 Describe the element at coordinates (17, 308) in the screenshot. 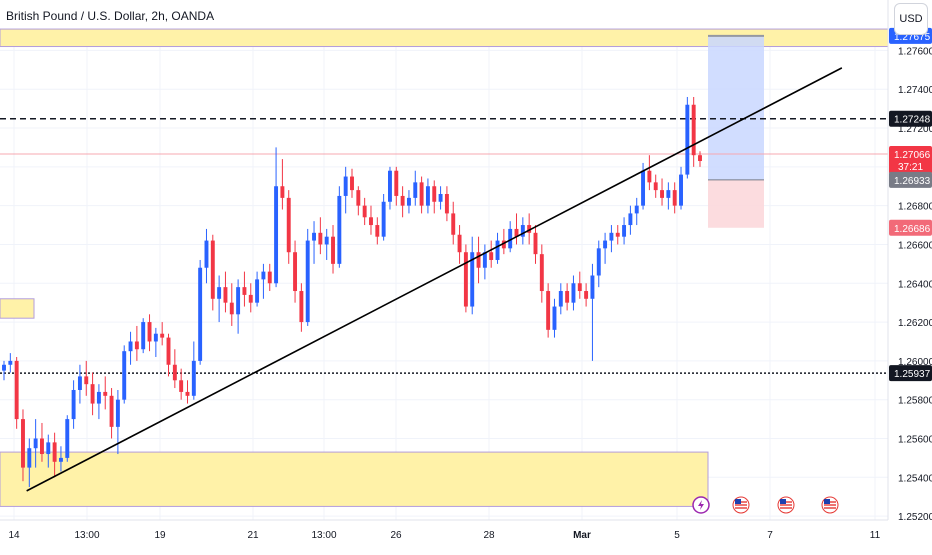

I see `support-resistance-zone` at that location.